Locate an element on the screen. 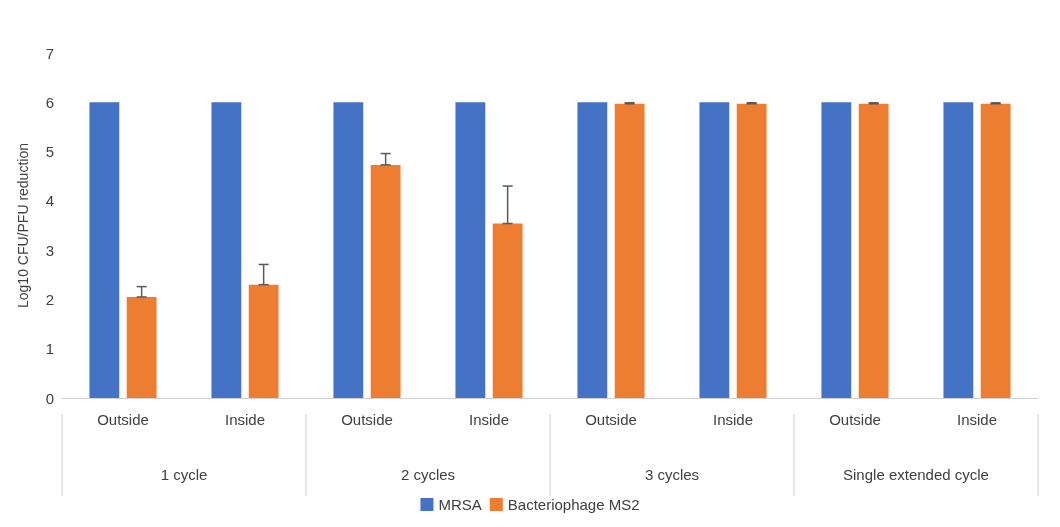 This screenshot has width=1060, height=527. text: 2 cycles is located at coordinates (428, 474).